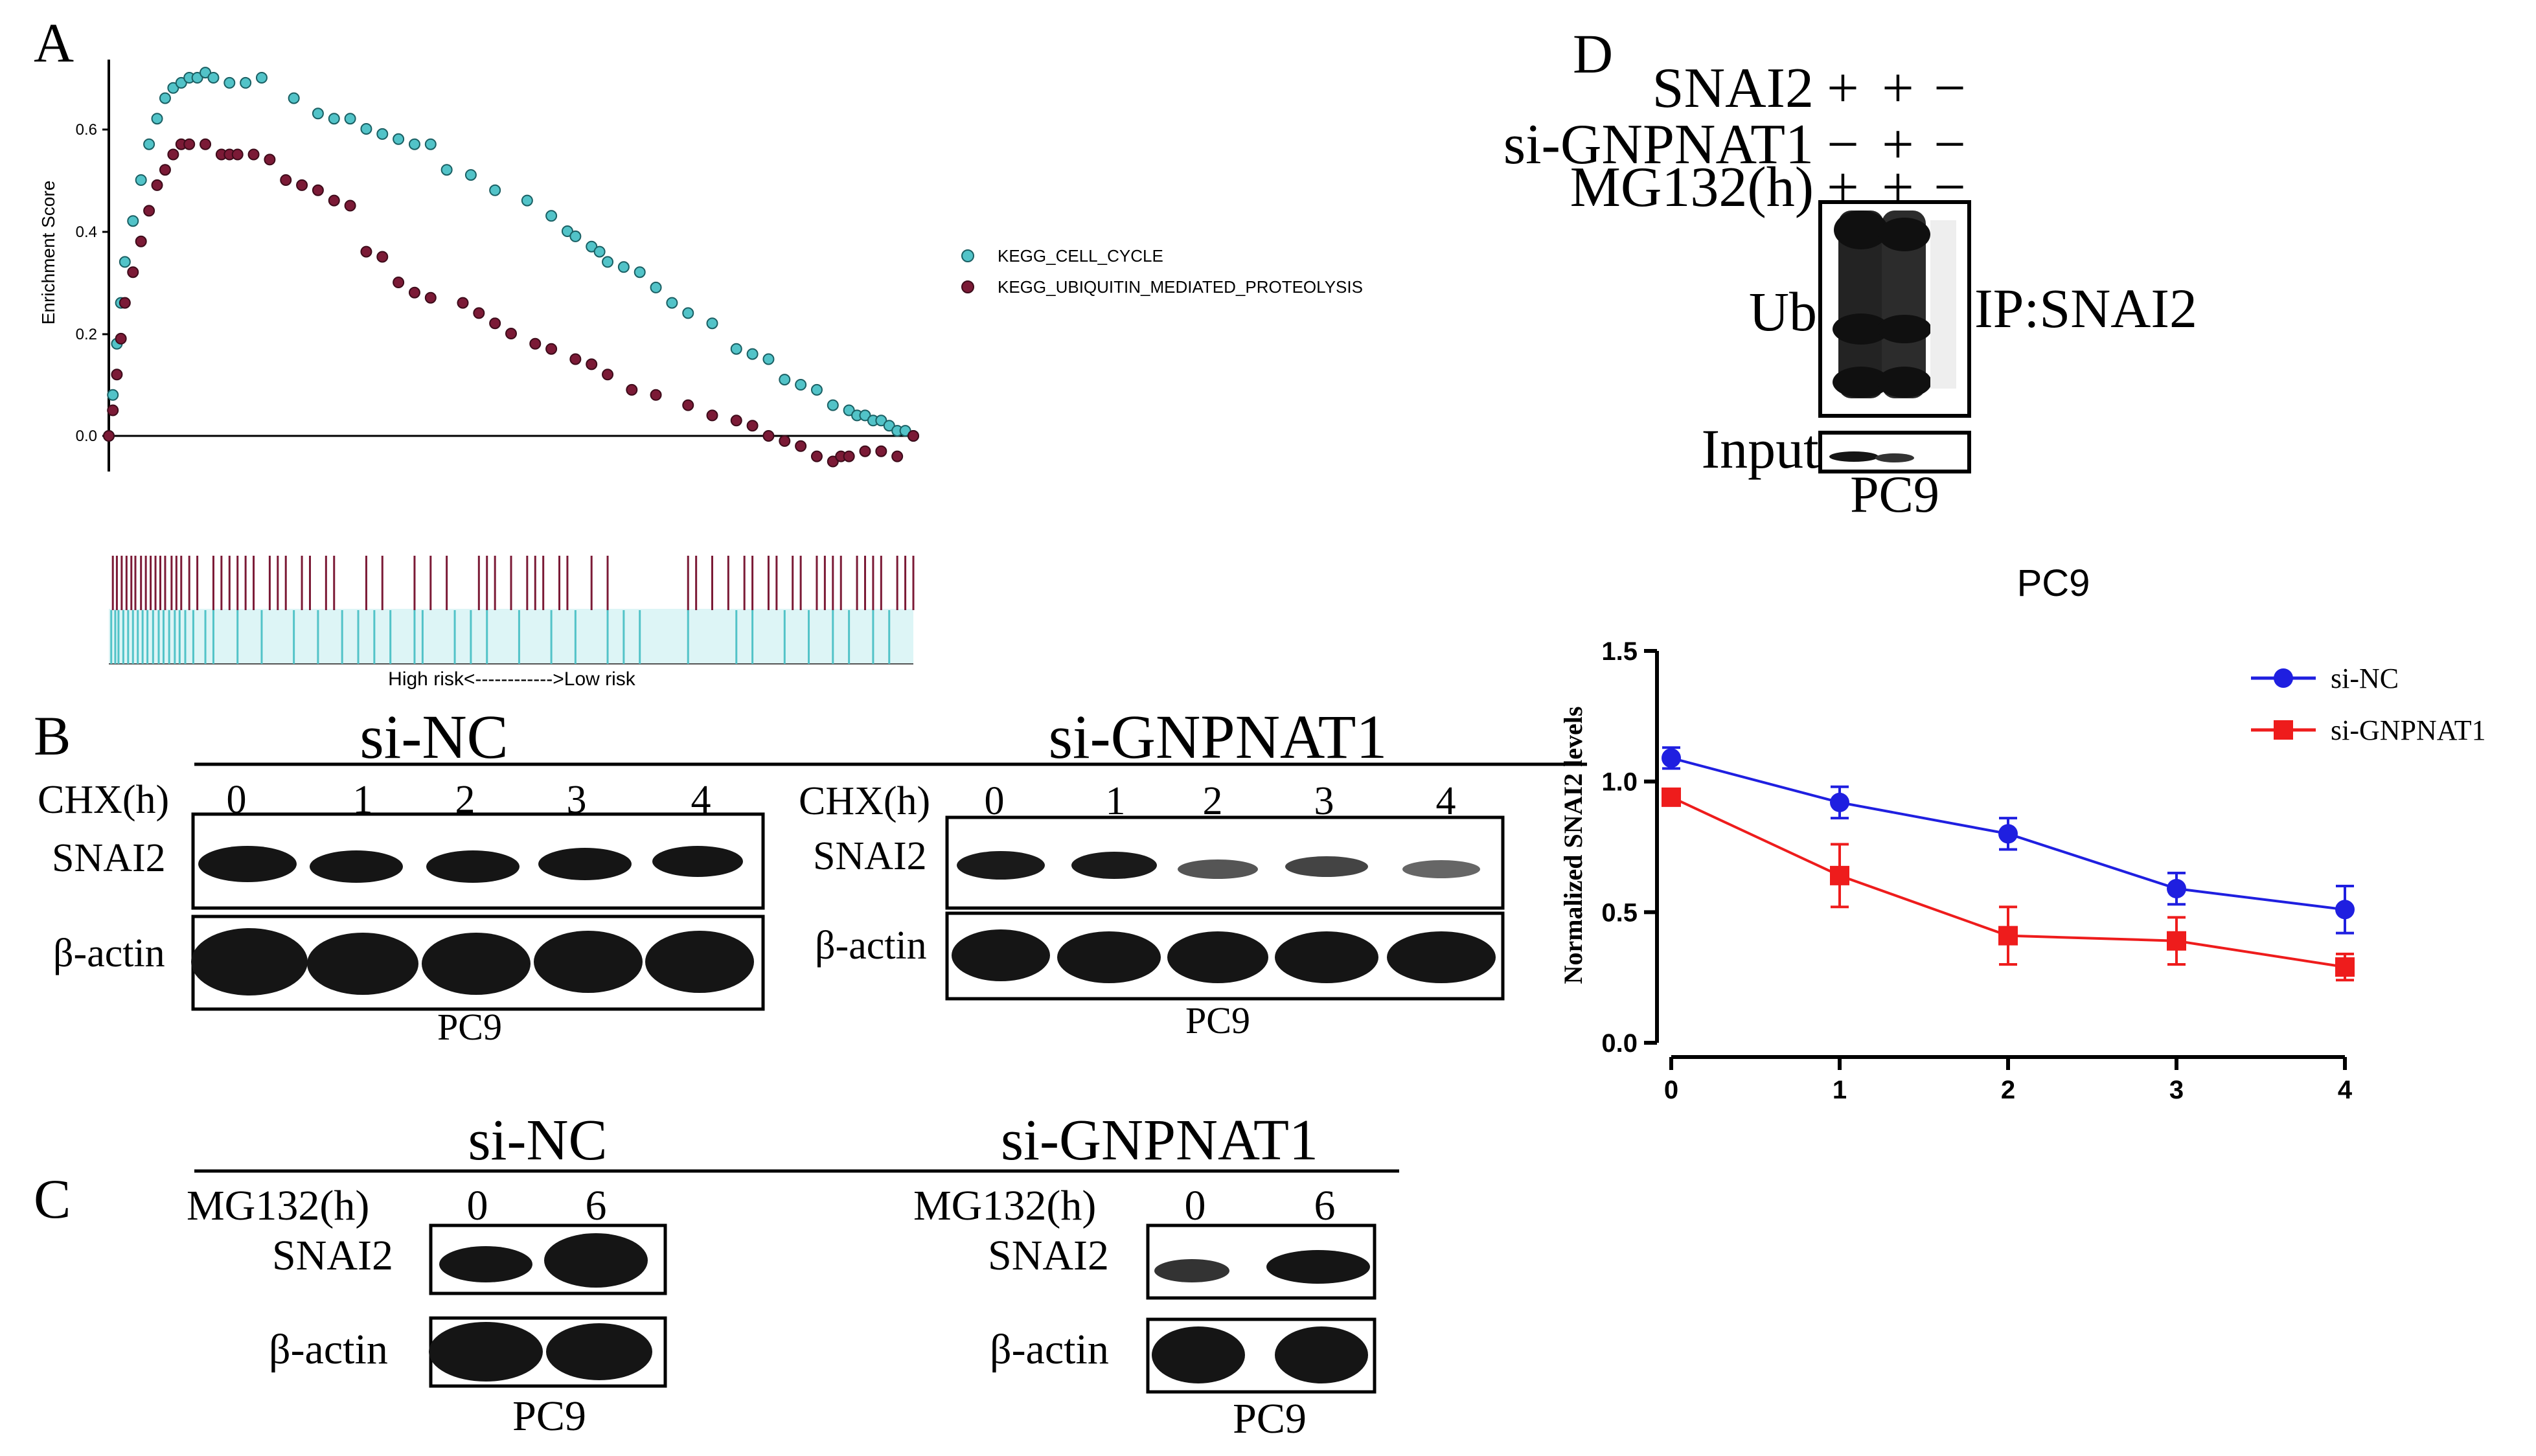 The height and width of the screenshot is (1456, 2536). What do you see at coordinates (1619, 1043) in the screenshot?
I see `line-ytick-label: 0.0` at bounding box center [1619, 1043].